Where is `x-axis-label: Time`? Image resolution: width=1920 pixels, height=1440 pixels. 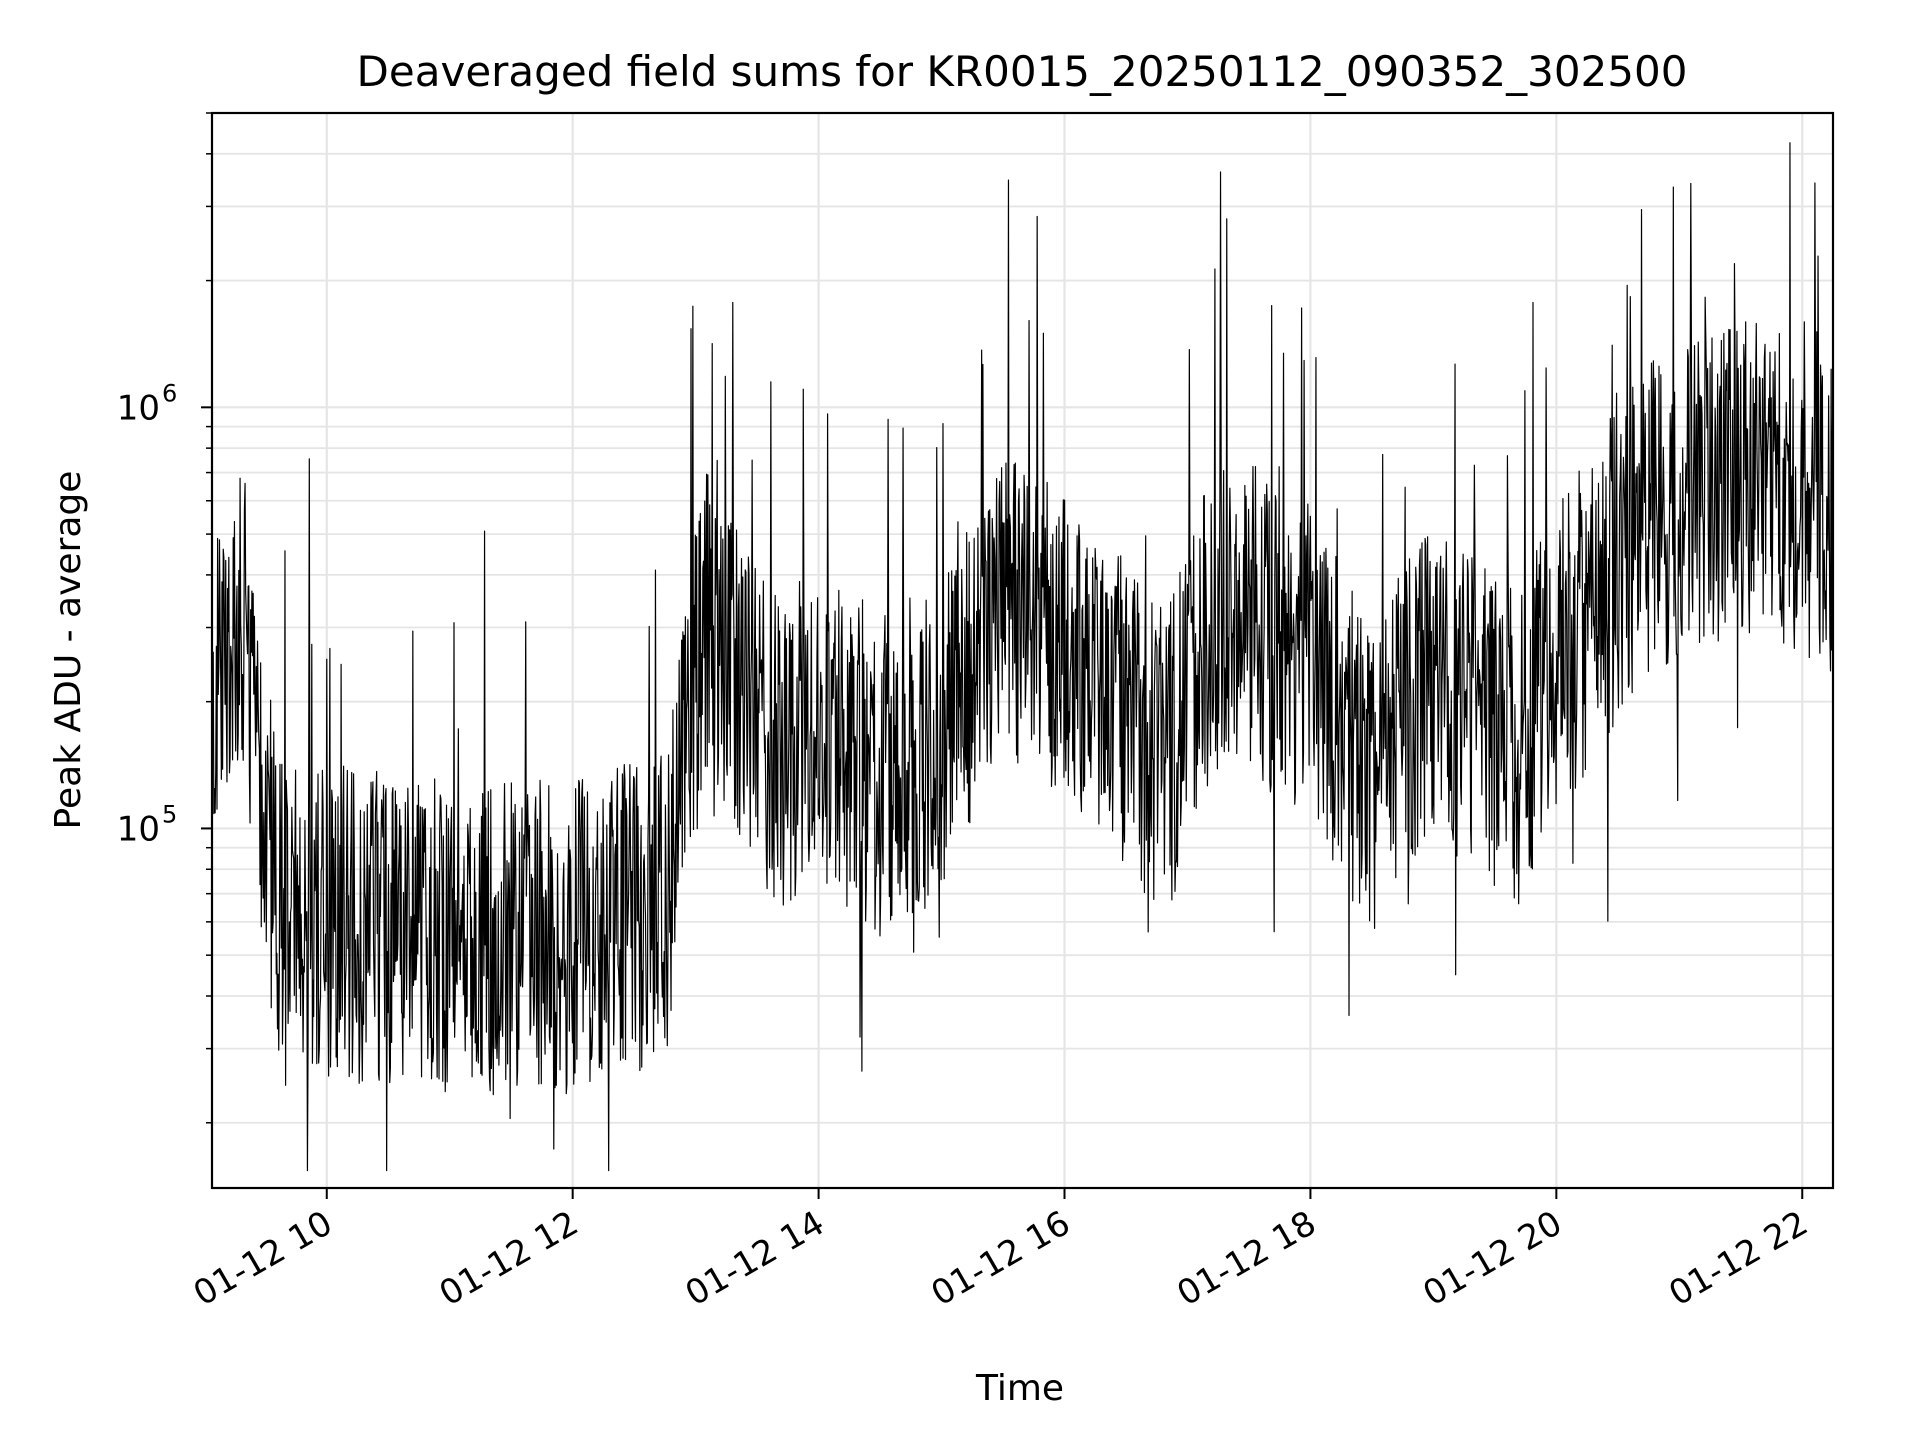 x-axis-label: Time is located at coordinates (1019, 1388).